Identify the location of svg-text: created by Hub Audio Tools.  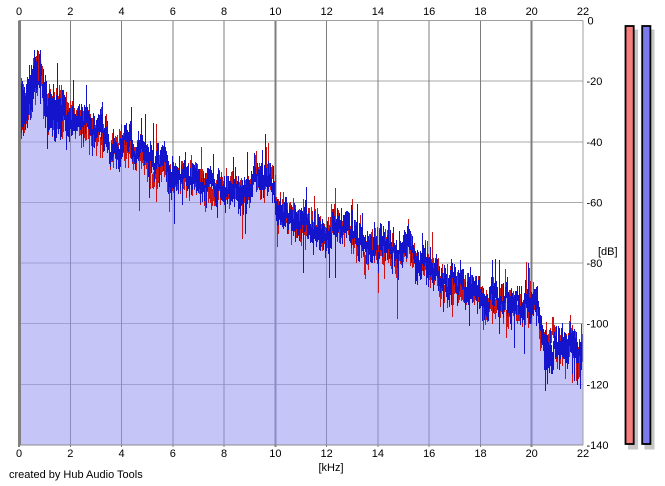
(76, 475).